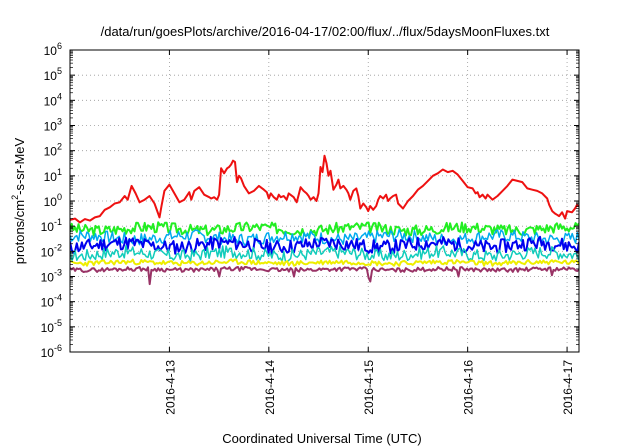 The height and width of the screenshot is (448, 640). I want to click on y-tick-label: 10¹, so click(53, 175).